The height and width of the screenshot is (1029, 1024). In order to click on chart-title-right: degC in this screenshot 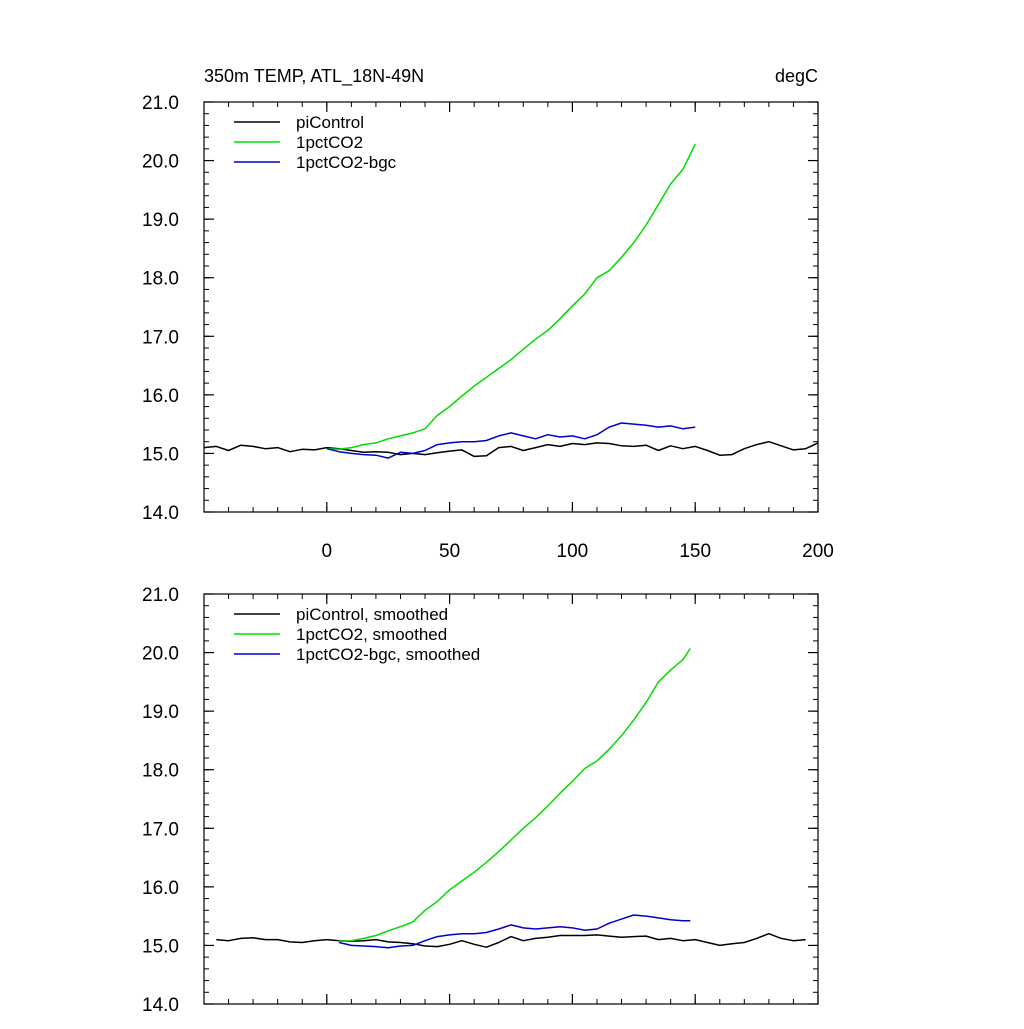, I will do `click(796, 76)`.